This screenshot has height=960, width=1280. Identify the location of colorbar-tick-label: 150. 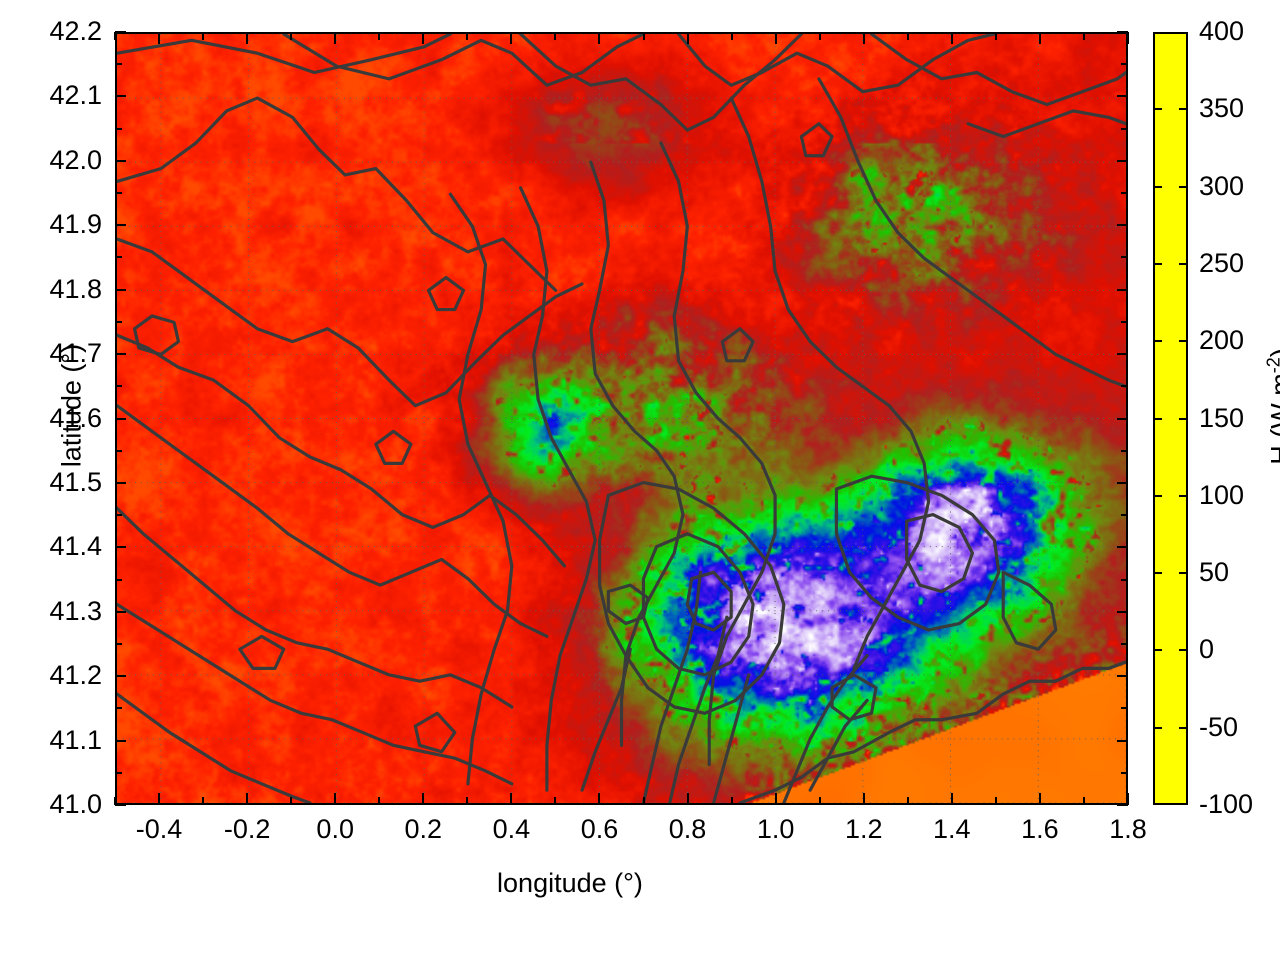
(1222, 417).